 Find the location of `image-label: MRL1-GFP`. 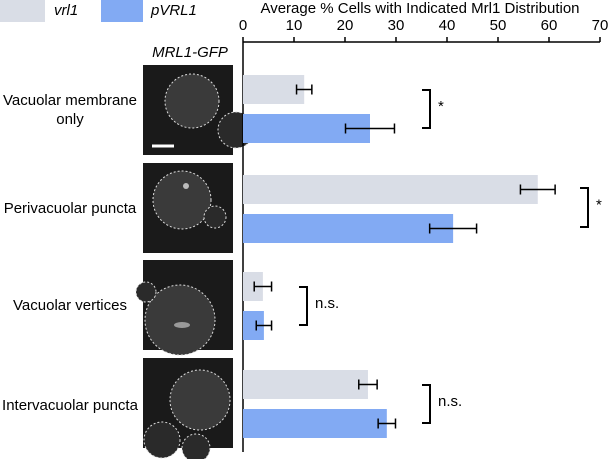

image-label: MRL1-GFP is located at coordinates (190, 52).